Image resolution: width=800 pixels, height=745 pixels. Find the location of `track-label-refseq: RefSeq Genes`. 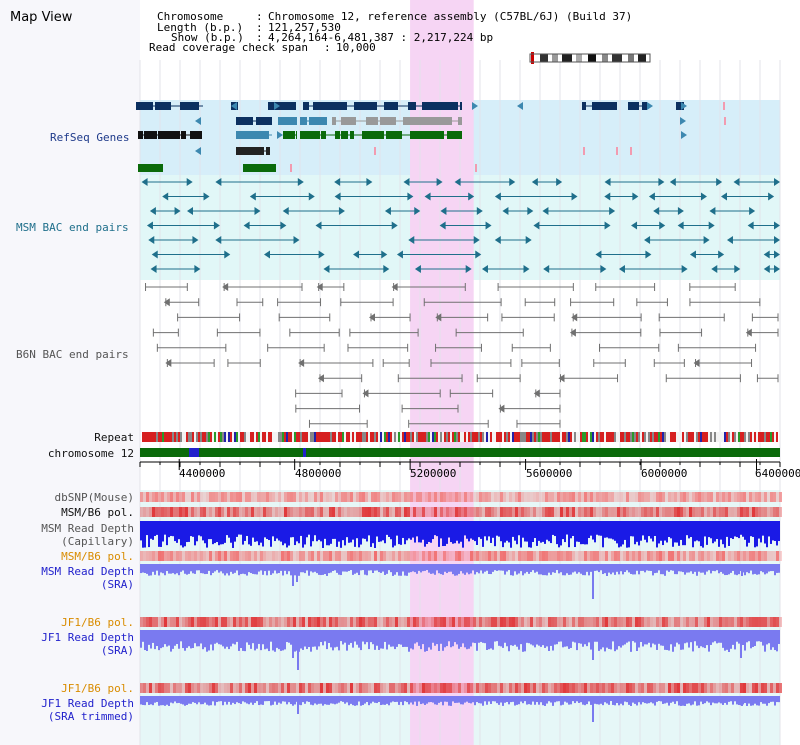

track-label-refseq: RefSeq Genes is located at coordinates (90, 137).